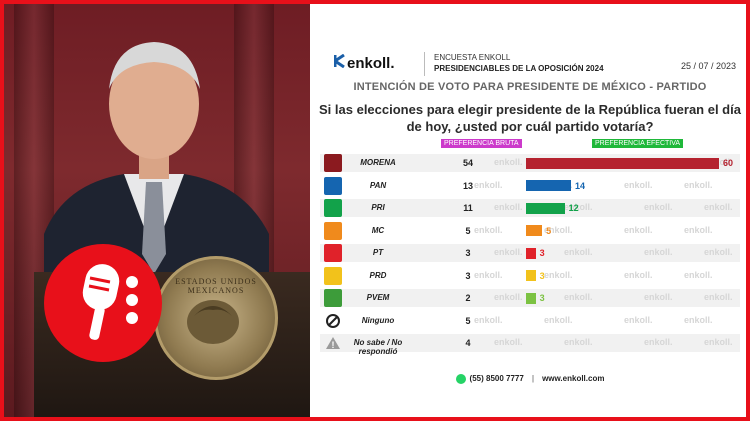 This screenshot has height=421, width=750. What do you see at coordinates (573, 208) in the screenshot?
I see `efectiva-value-label: 12` at bounding box center [573, 208].